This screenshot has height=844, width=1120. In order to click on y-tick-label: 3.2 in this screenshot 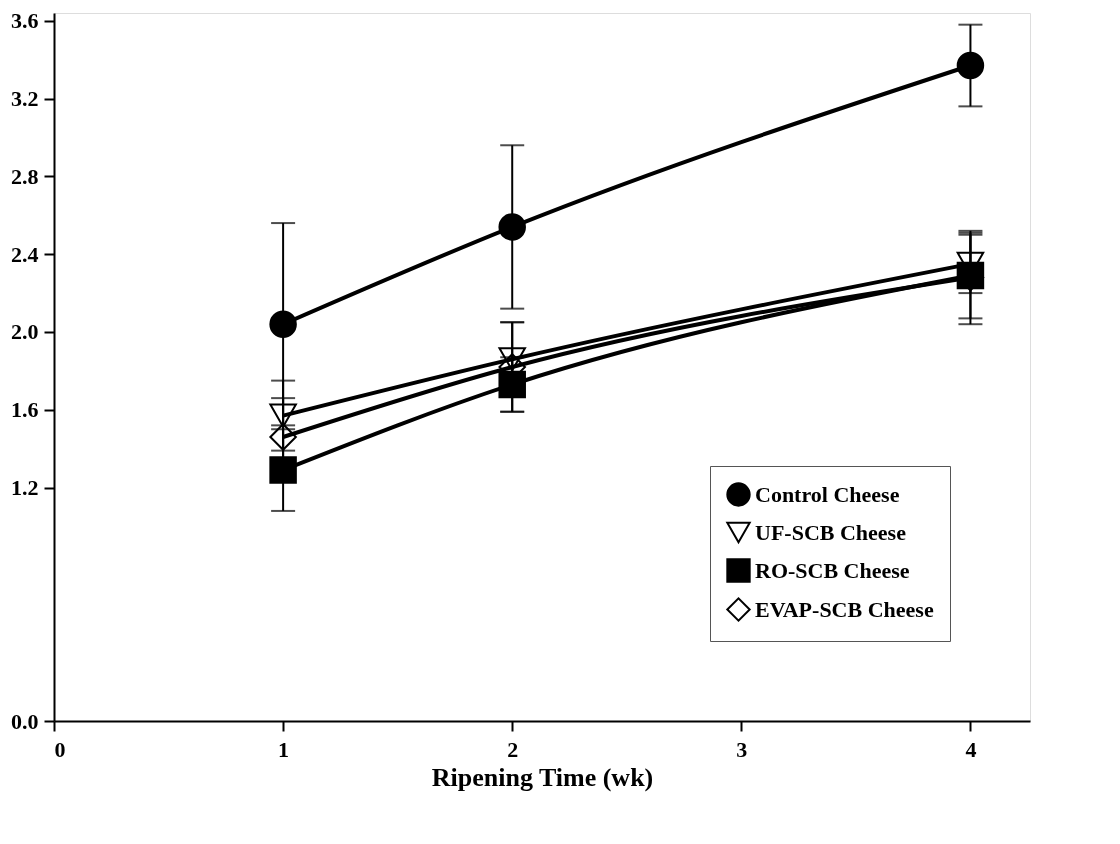, I will do `click(25, 99)`.